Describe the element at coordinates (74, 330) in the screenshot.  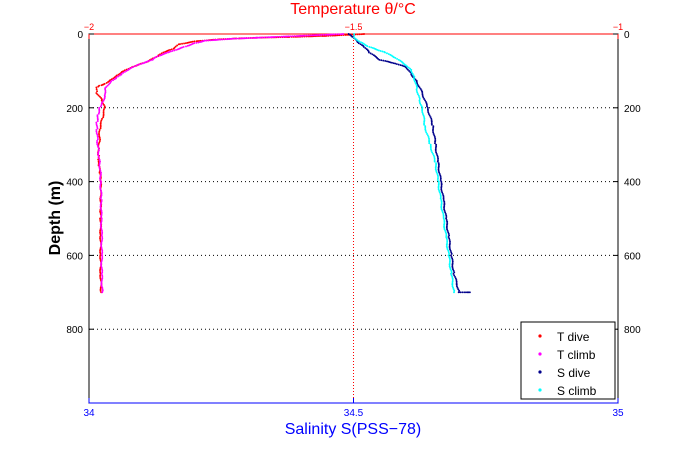
I see `y-tick-label-left: 800` at that location.